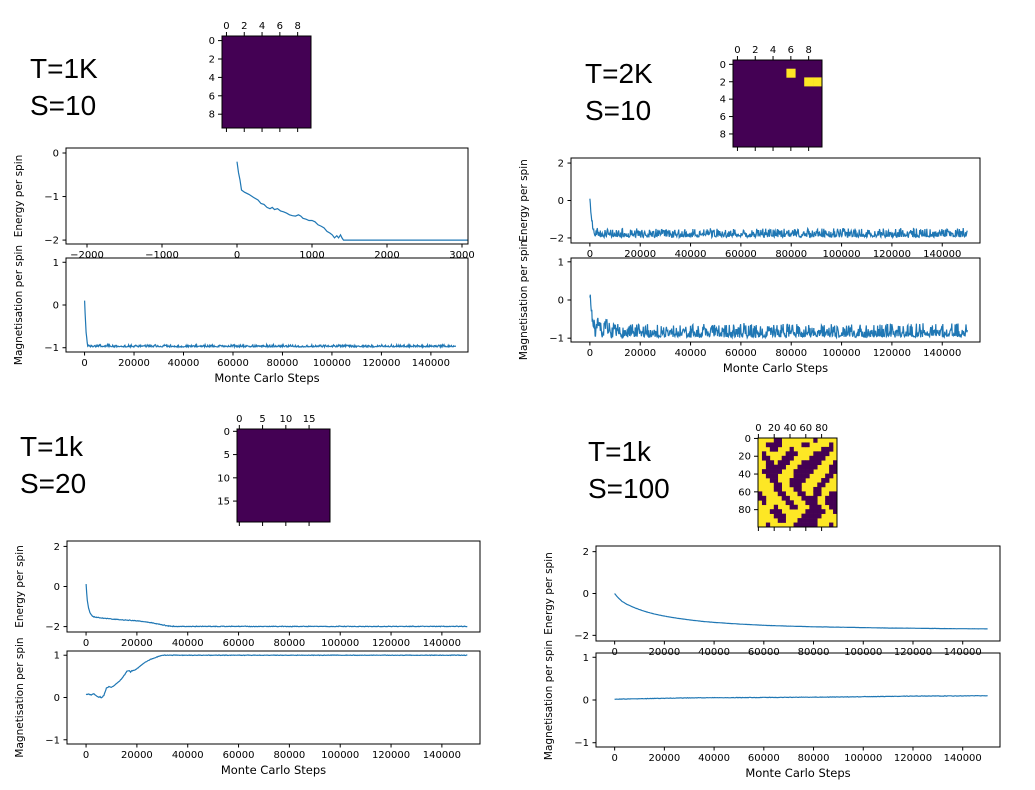 The width and height of the screenshot is (1035, 790). I want to click on svg-text: 40, so click(744, 475).